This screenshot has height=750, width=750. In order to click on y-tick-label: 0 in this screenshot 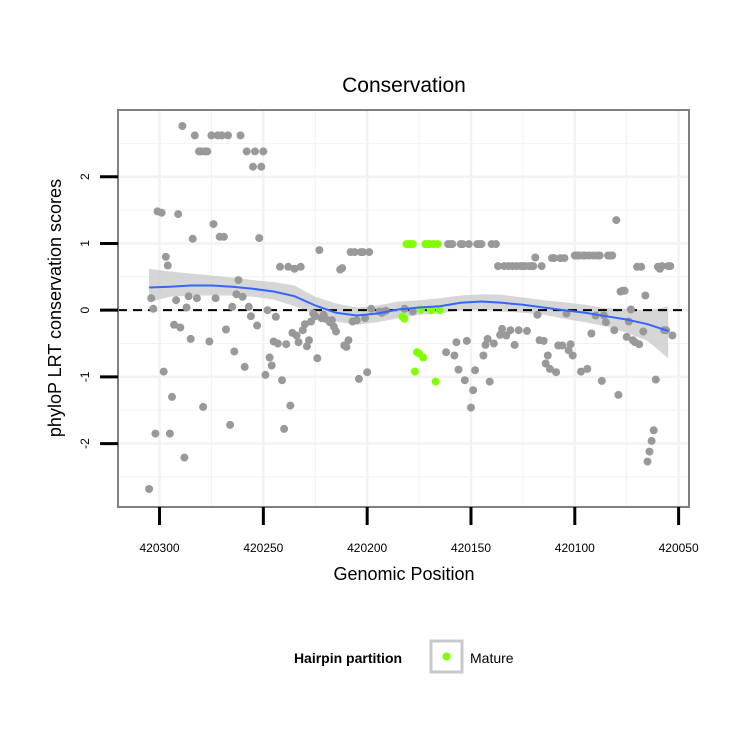, I will do `click(85, 310)`.